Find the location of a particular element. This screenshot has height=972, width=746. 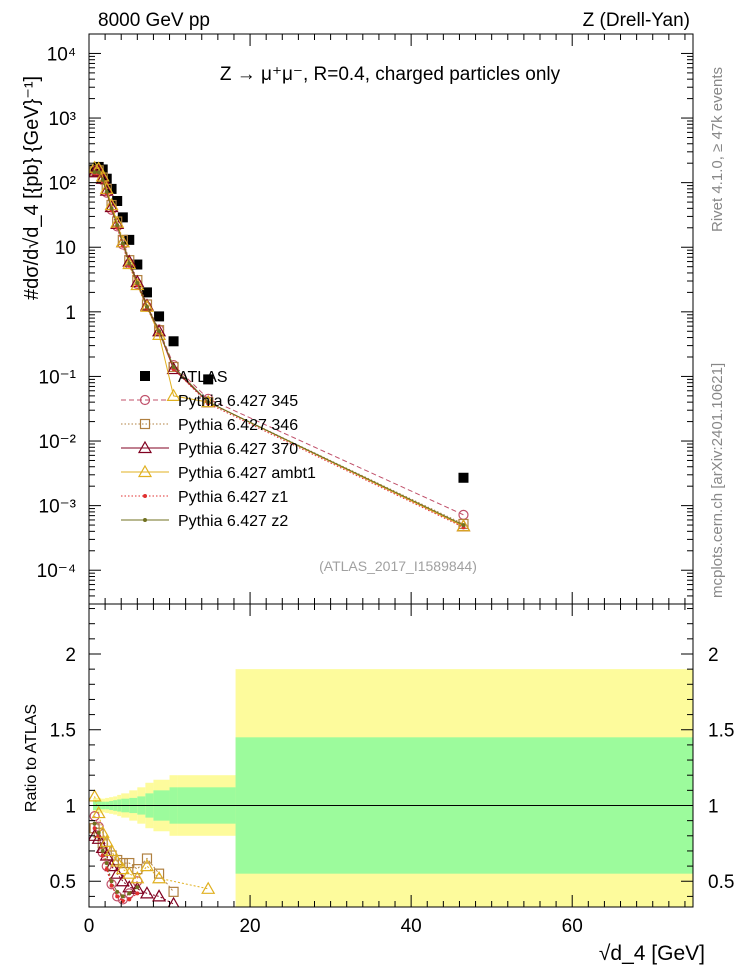

mcplots-source-label: mcplots.cern.ch [arXiv:2401.10621] is located at coordinates (717, 480).